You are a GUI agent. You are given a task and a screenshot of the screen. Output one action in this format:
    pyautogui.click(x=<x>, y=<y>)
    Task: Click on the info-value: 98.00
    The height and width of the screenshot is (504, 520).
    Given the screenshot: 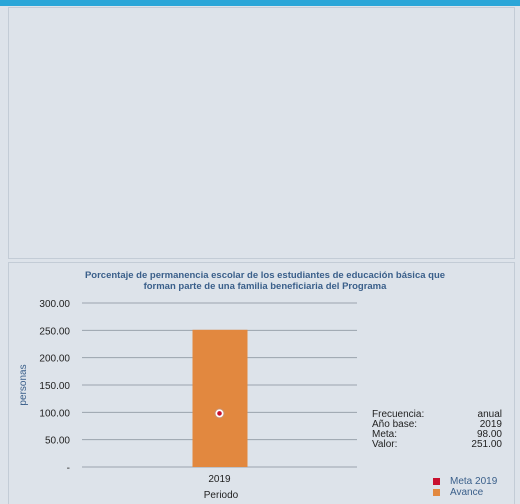 What is the action you would take?
    pyautogui.click(x=489, y=434)
    